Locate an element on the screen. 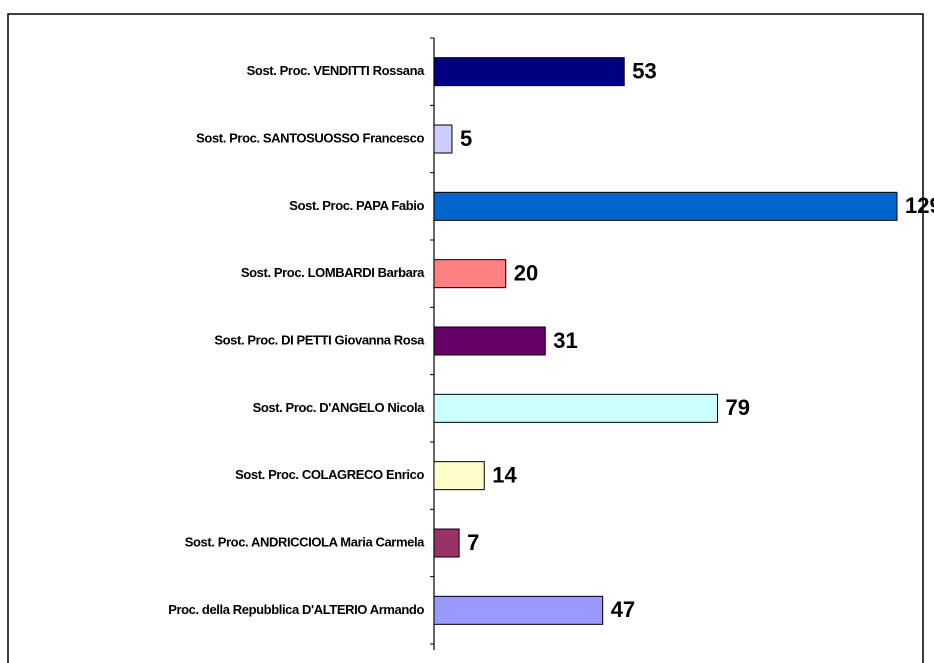  category-label: Sost. Proc. COLAGRECO Enrico is located at coordinates (329, 474).